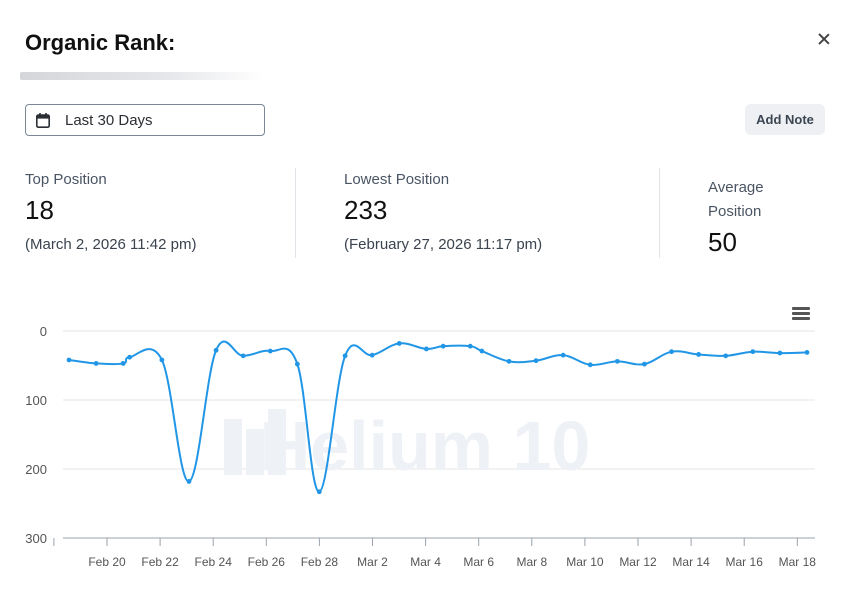 The image size is (851, 616). What do you see at coordinates (531, 562) in the screenshot?
I see `x-tick-label: Mar 8` at bounding box center [531, 562].